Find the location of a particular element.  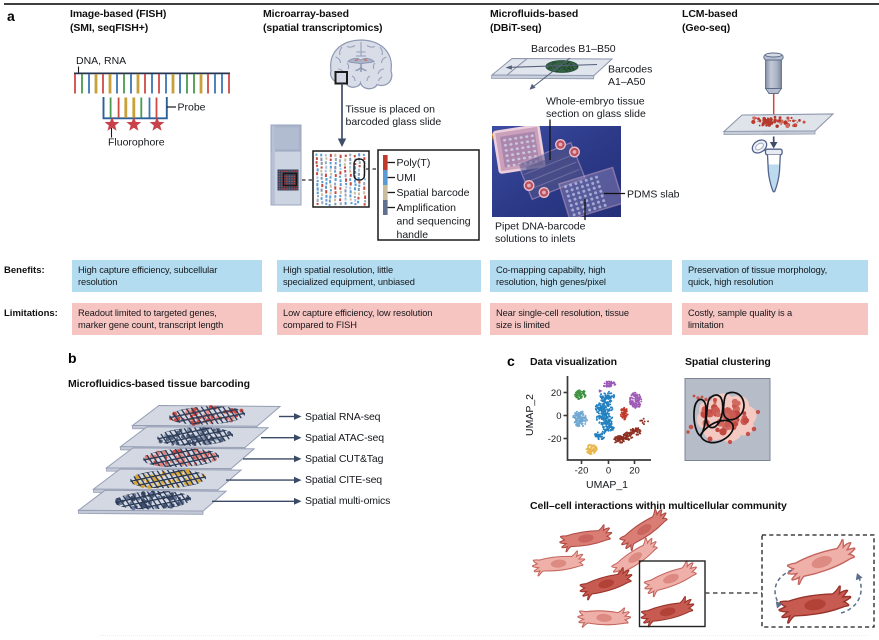

svg-text: DNA, RNA is located at coordinates (101, 61).